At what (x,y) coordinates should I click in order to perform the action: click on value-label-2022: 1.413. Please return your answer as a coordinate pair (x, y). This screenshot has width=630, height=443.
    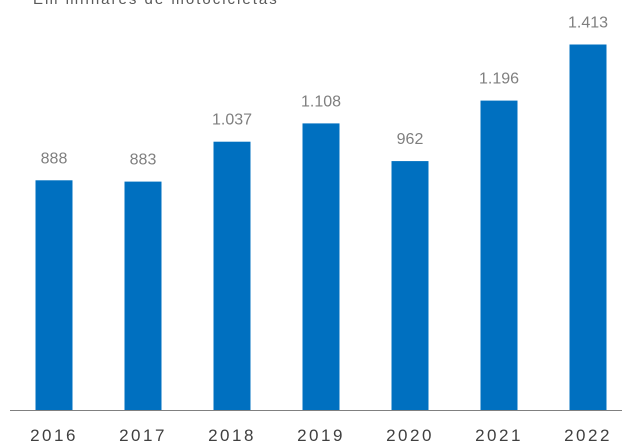
    Looking at the image, I should click on (588, 23).